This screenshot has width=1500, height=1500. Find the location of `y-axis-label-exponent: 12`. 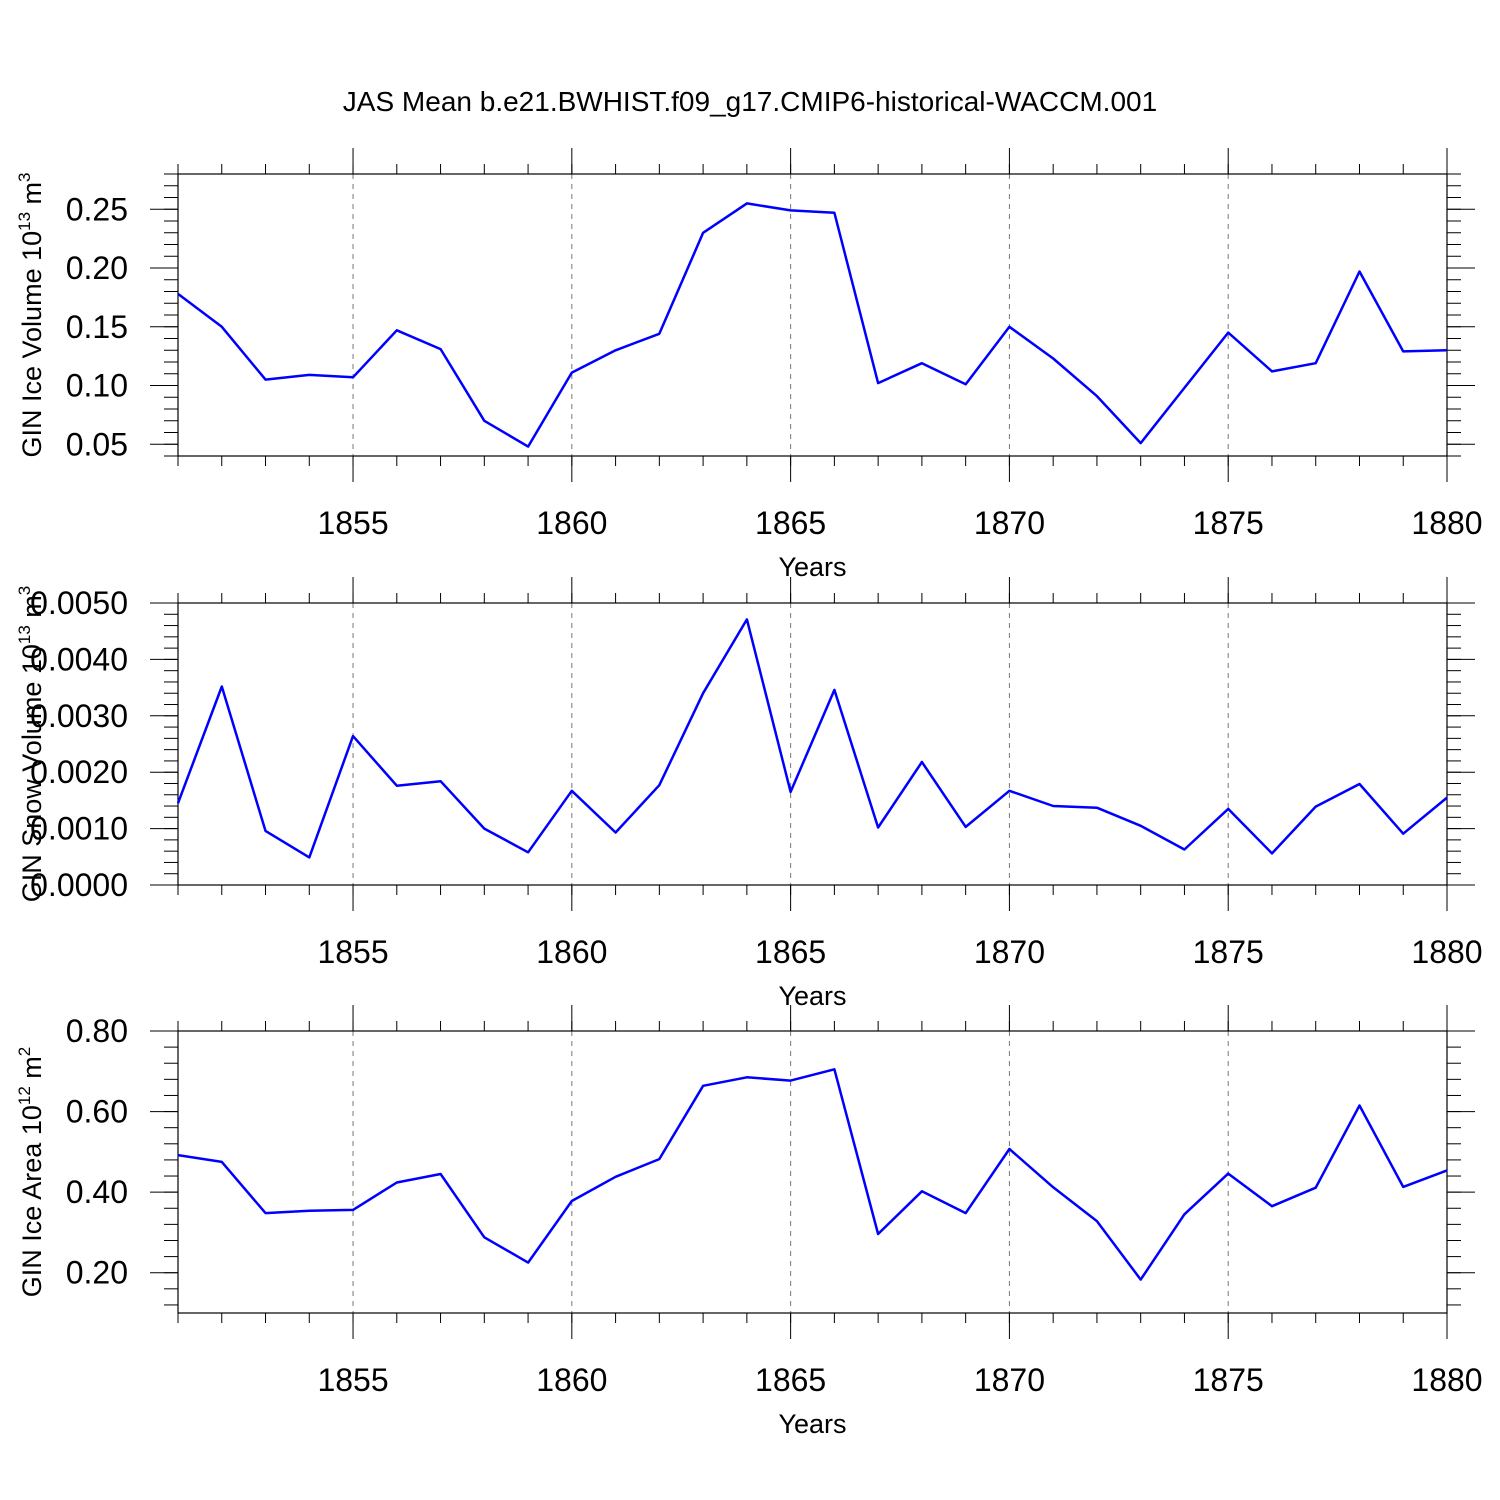

y-axis-label-exponent: 12 is located at coordinates (24, 1095).